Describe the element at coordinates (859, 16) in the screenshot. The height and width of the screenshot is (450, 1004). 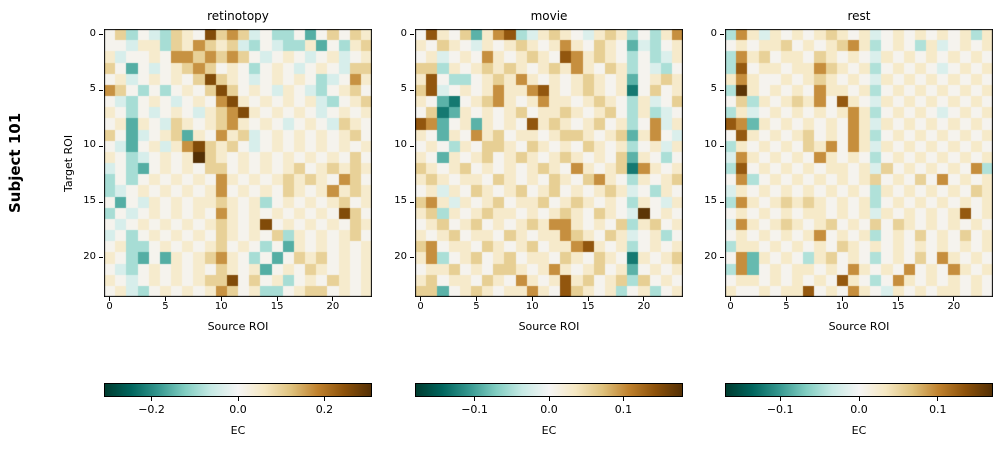
I see `panel-title: rest` at that location.